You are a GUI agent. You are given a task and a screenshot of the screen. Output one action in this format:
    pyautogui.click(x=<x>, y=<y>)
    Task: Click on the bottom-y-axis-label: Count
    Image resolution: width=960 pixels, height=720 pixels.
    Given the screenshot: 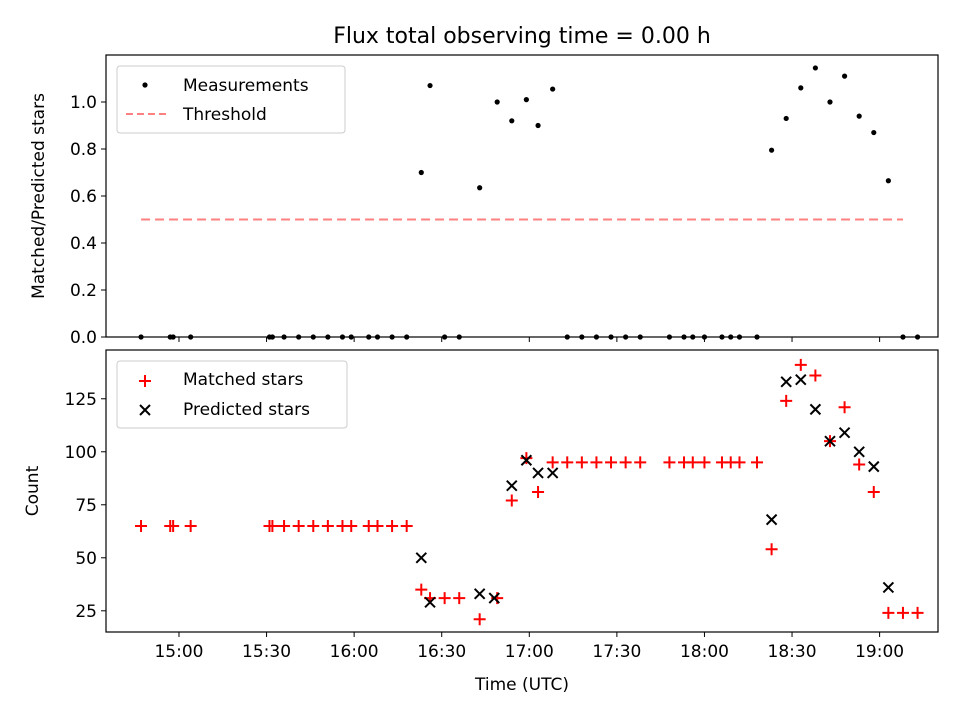 What is the action you would take?
    pyautogui.click(x=33, y=490)
    